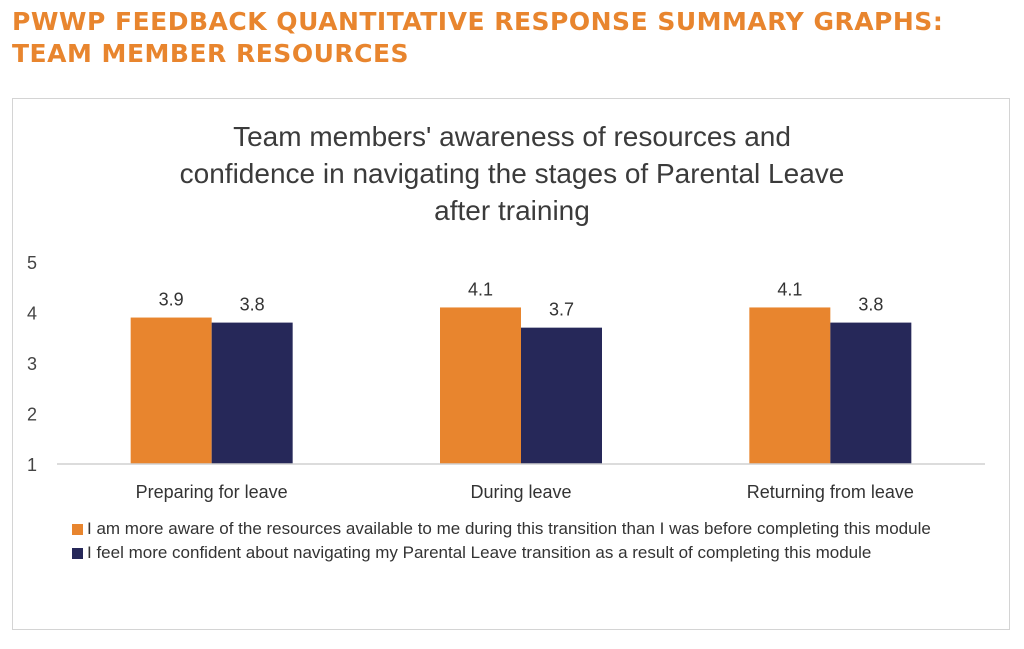  I want to click on legend-swatch-aware, so click(77, 529).